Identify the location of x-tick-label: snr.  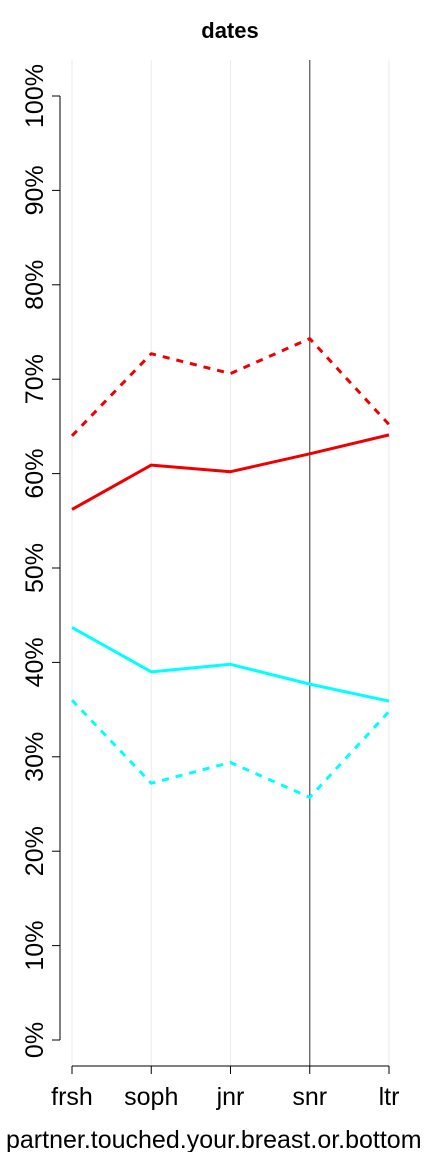
(309, 1097).